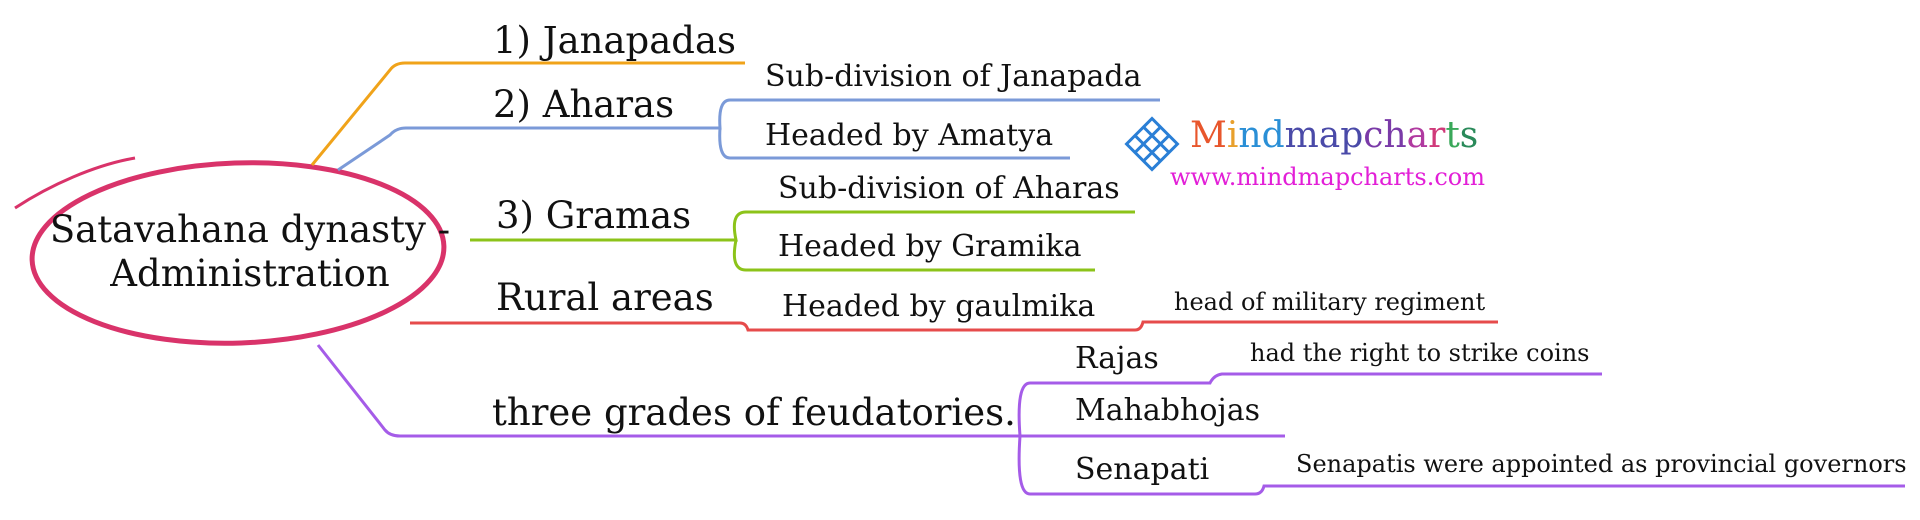  I want to click on logo-letter: t, so click(1452, 135).